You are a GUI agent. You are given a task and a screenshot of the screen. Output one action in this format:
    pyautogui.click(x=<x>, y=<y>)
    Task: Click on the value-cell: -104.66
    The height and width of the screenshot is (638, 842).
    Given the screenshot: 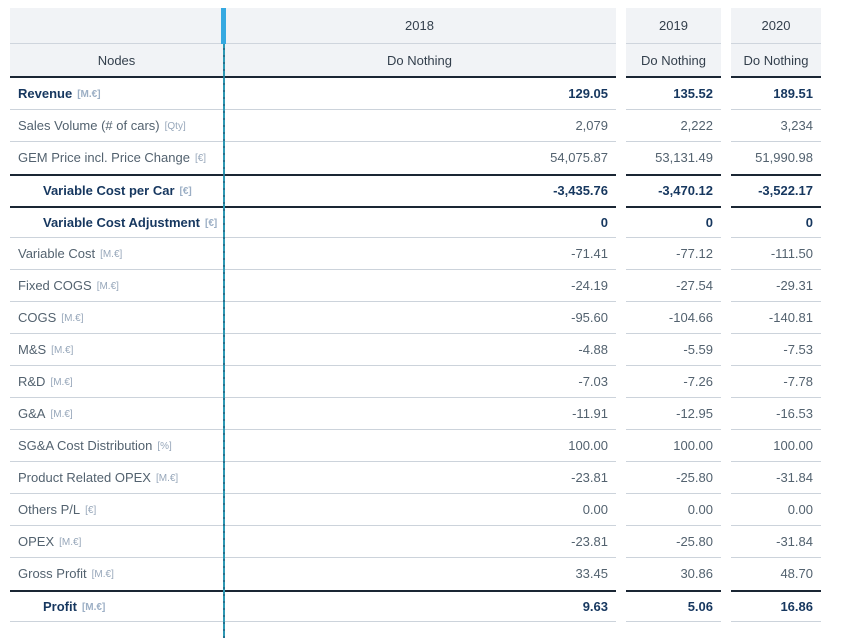 What is the action you would take?
    pyautogui.click(x=673, y=318)
    